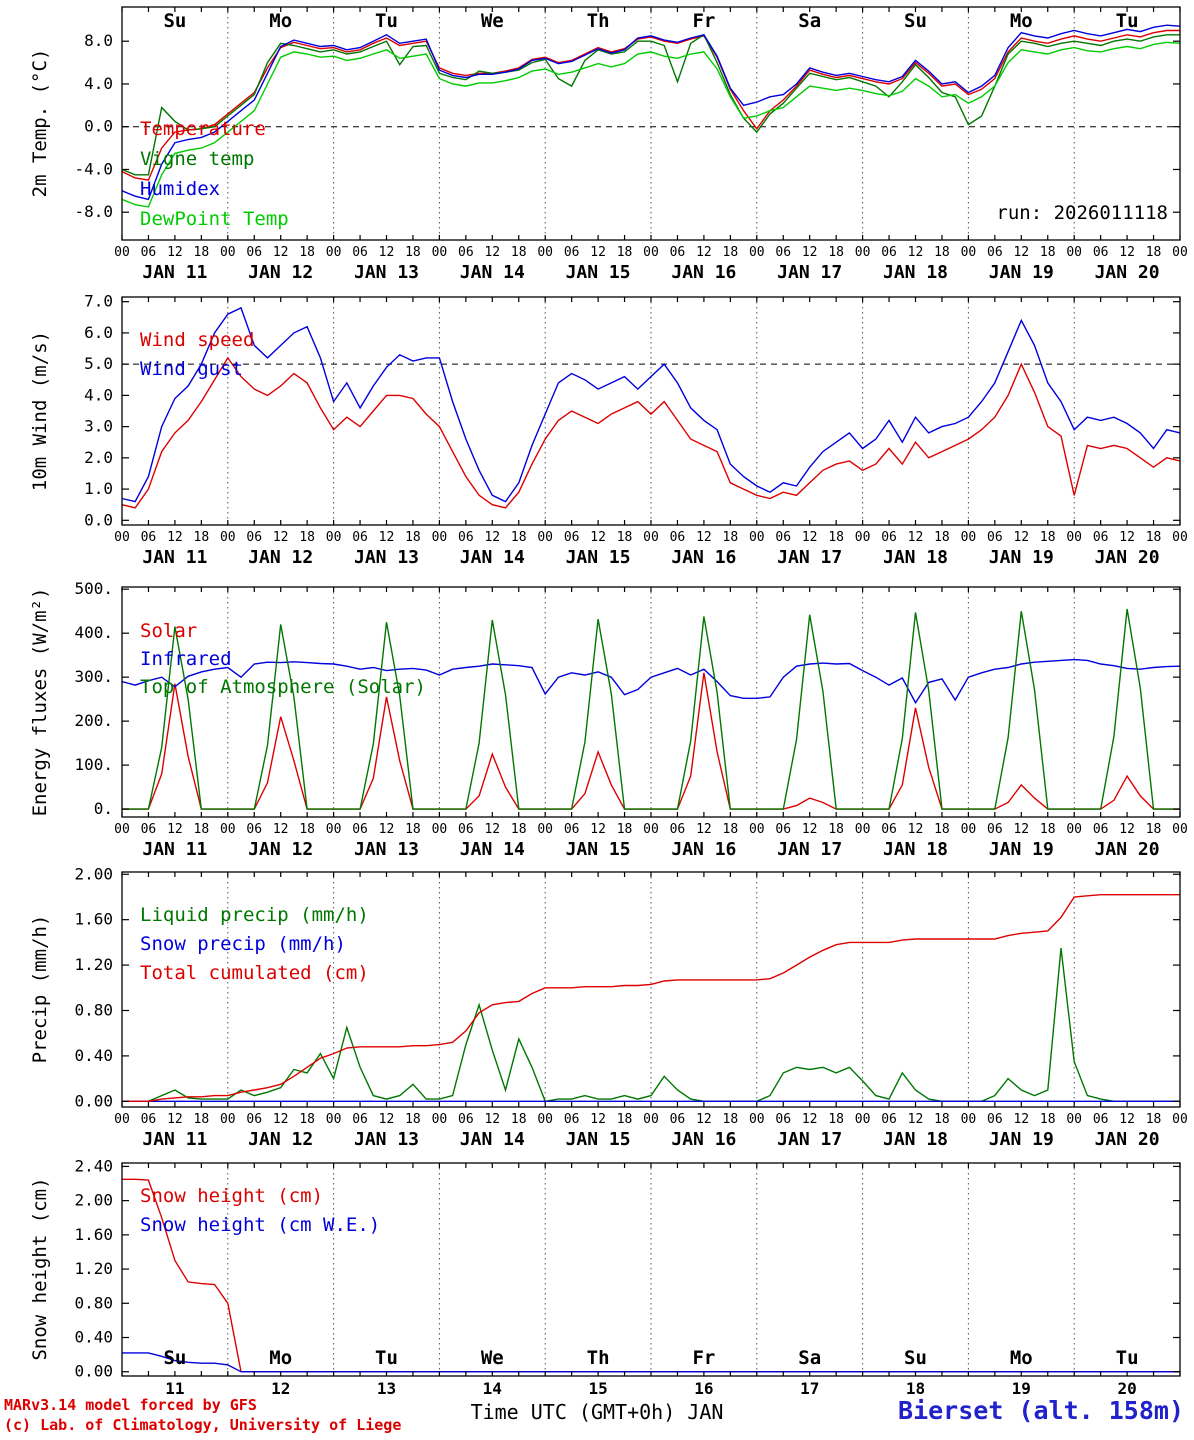  What do you see at coordinates (93, 1234) in the screenshot?
I see `y-tick-label: 1.60` at bounding box center [93, 1234].